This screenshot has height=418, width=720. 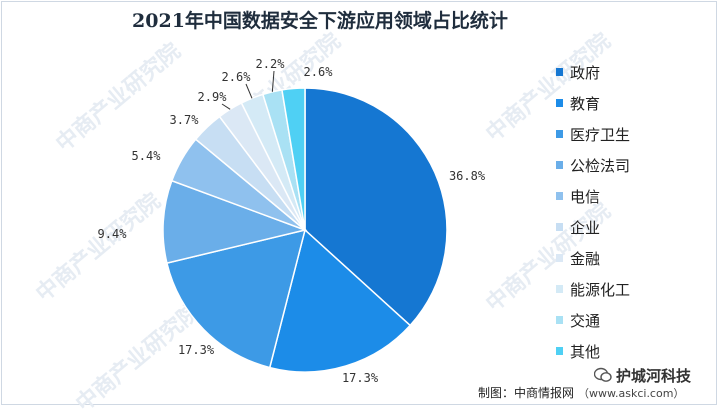 What do you see at coordinates (320, 21) in the screenshot?
I see `chart-title: 2021年中国数据安全下游应用领域占比统计` at bounding box center [320, 21].